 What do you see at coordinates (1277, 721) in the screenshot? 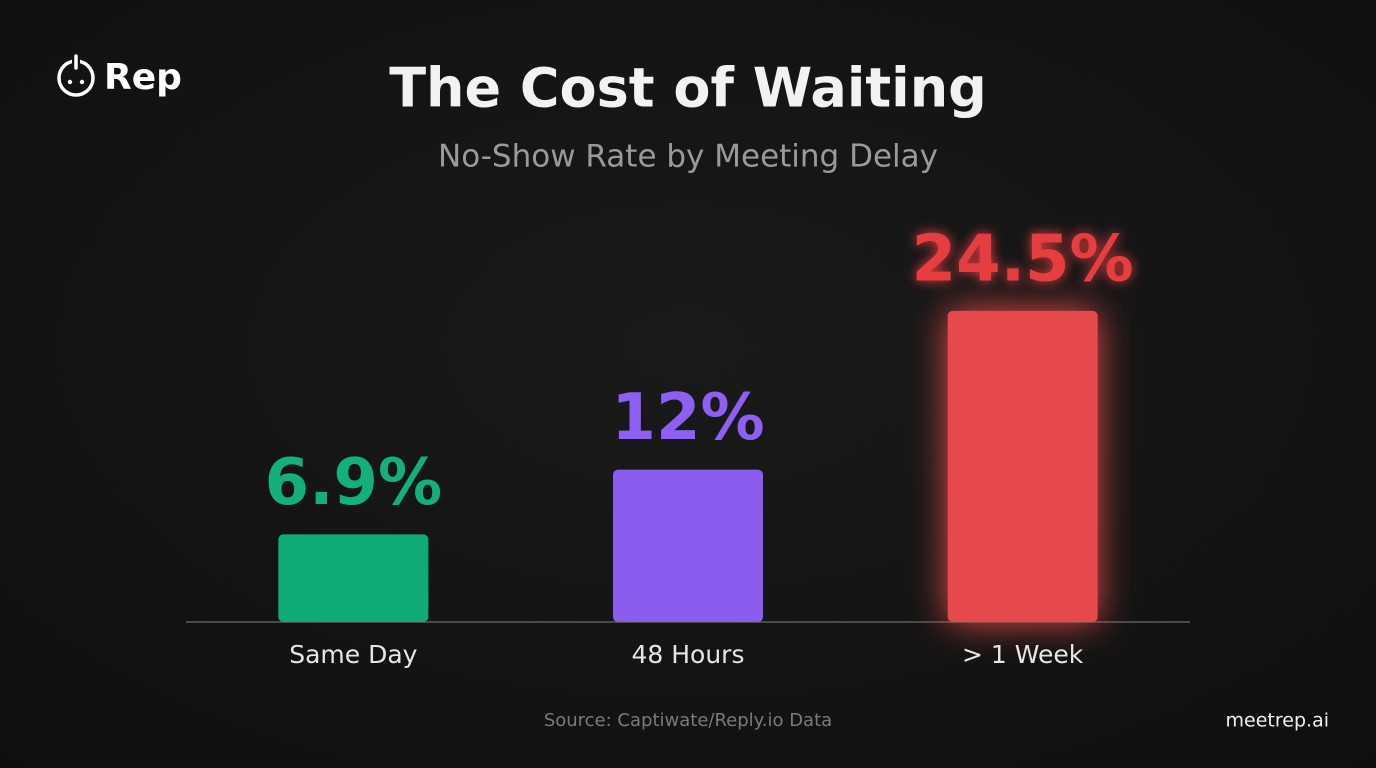
I see `website: meetrep.ai` at bounding box center [1277, 721].